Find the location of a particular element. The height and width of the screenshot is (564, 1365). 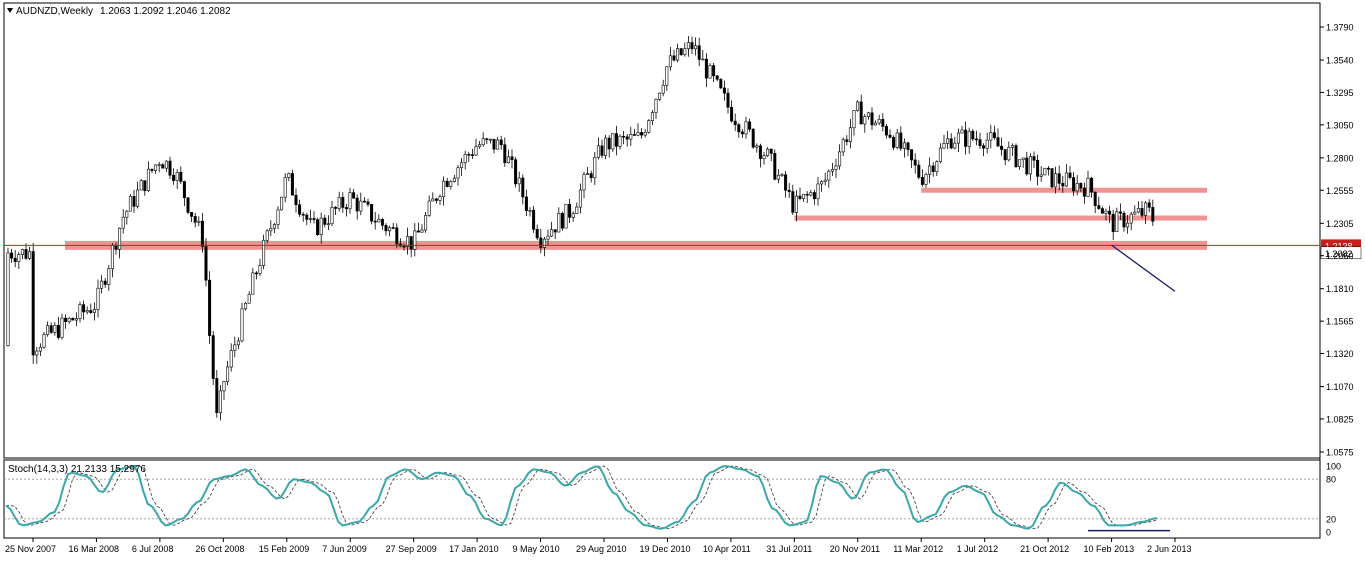

time-axis-label: 26 Oct 2008 is located at coordinates (219, 549).